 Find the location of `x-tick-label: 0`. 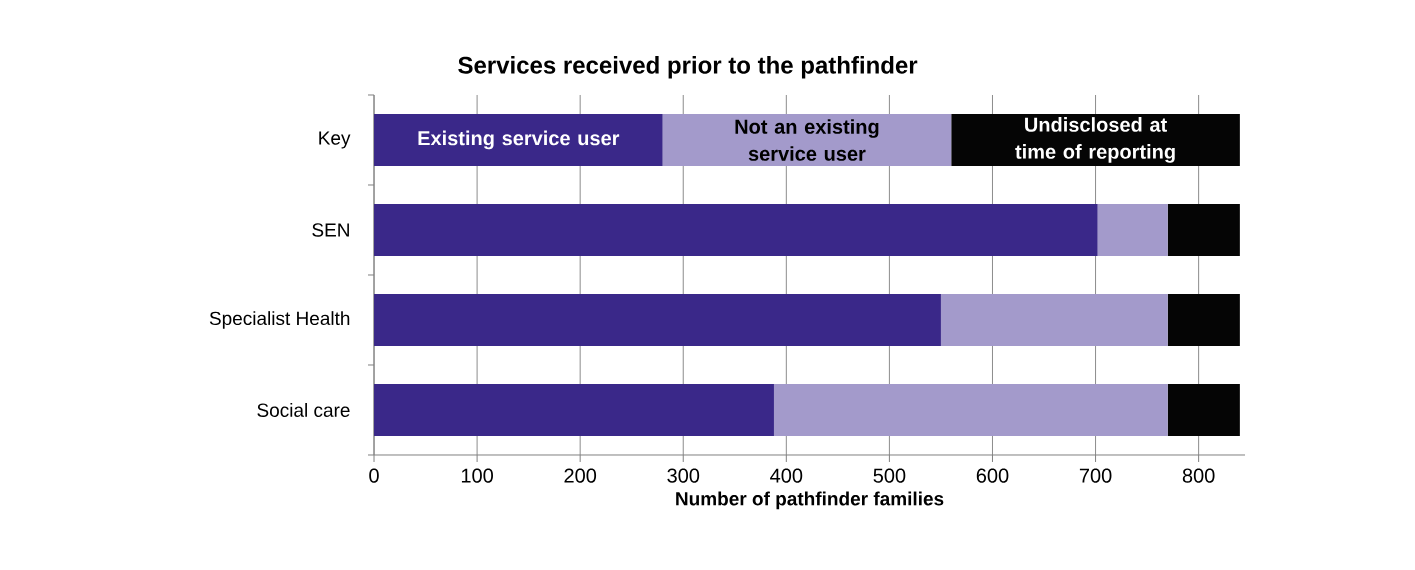

x-tick-label: 0 is located at coordinates (374, 475).